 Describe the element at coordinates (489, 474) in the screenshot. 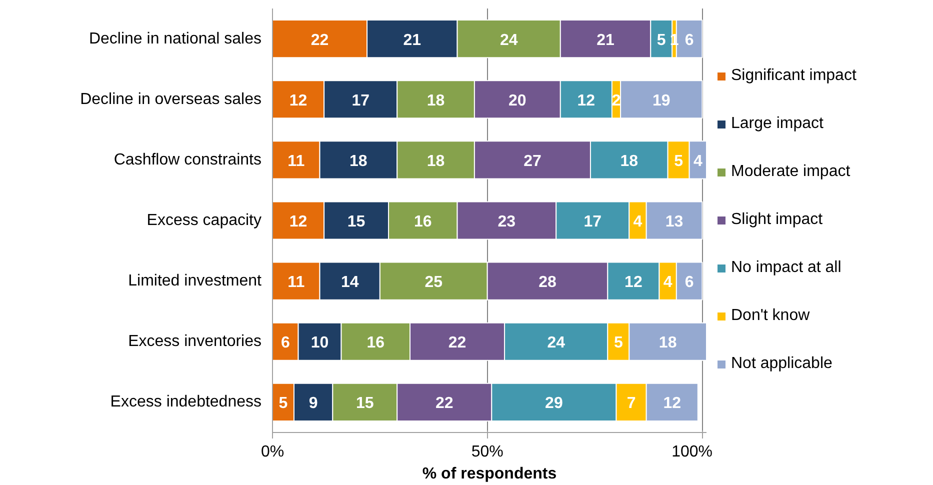

I see `x-axis-title: % of respondents` at that location.